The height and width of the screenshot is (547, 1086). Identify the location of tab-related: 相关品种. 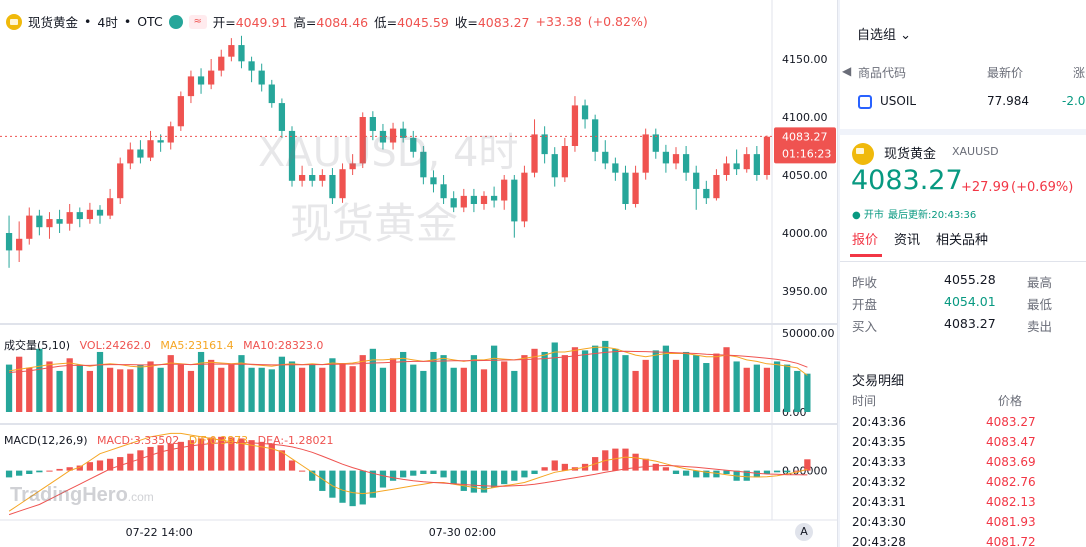
(962, 240).